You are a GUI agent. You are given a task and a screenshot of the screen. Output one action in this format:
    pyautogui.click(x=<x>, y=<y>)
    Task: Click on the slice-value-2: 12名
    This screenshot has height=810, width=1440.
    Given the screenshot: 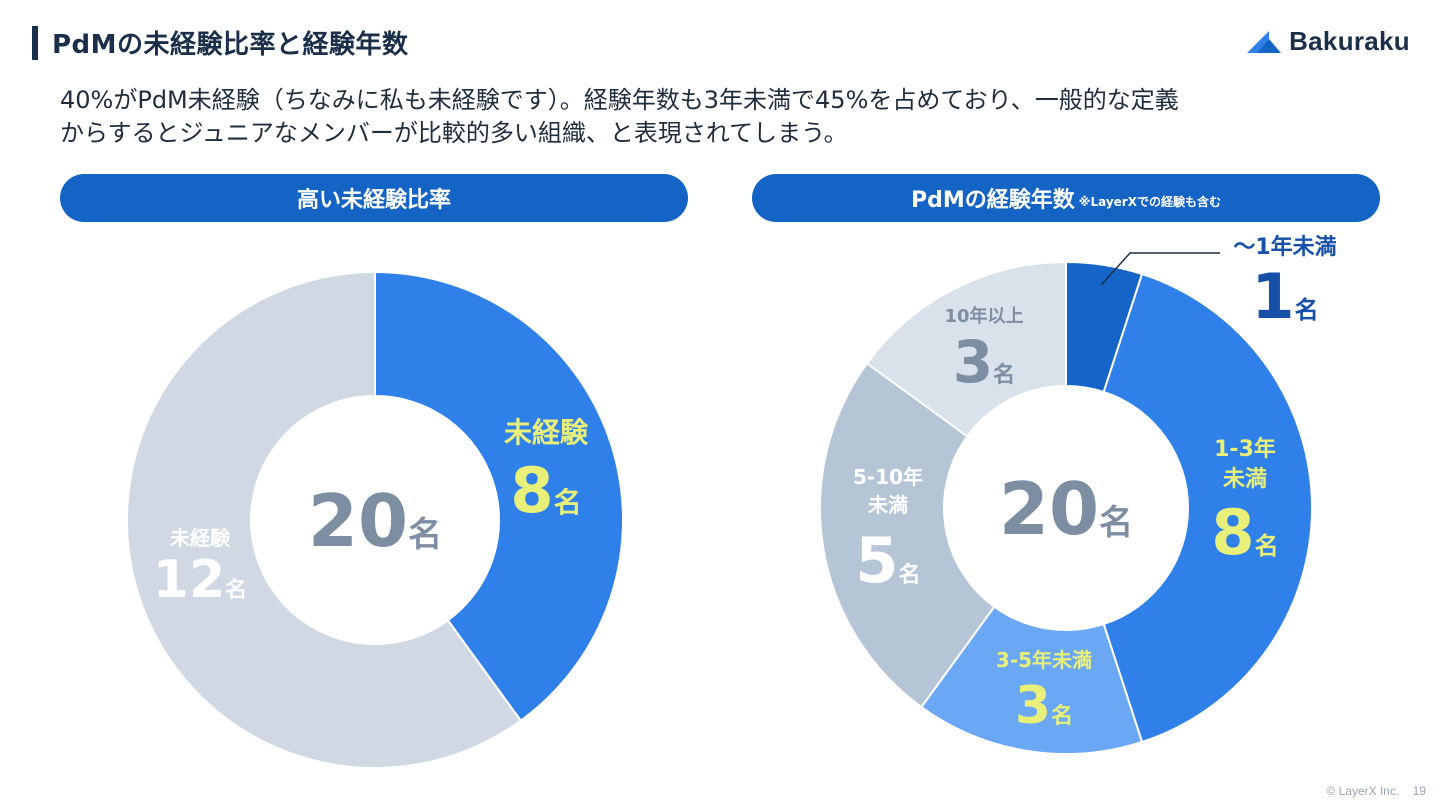 What is the action you would take?
    pyautogui.click(x=200, y=580)
    